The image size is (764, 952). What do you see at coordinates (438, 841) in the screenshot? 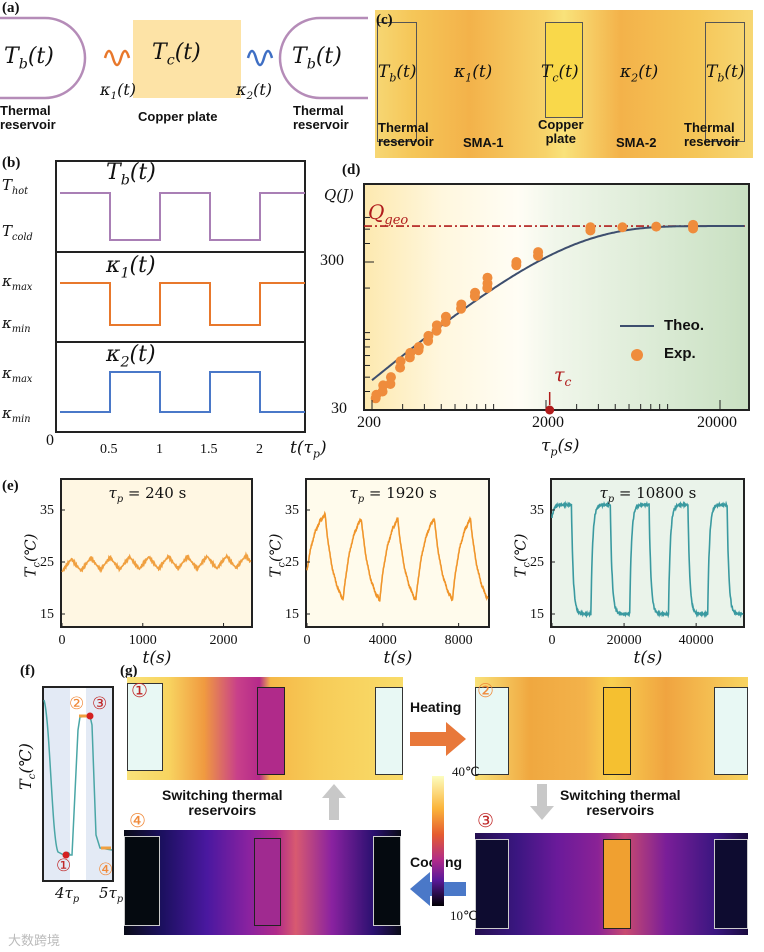
I see `colorbar` at bounding box center [438, 841].